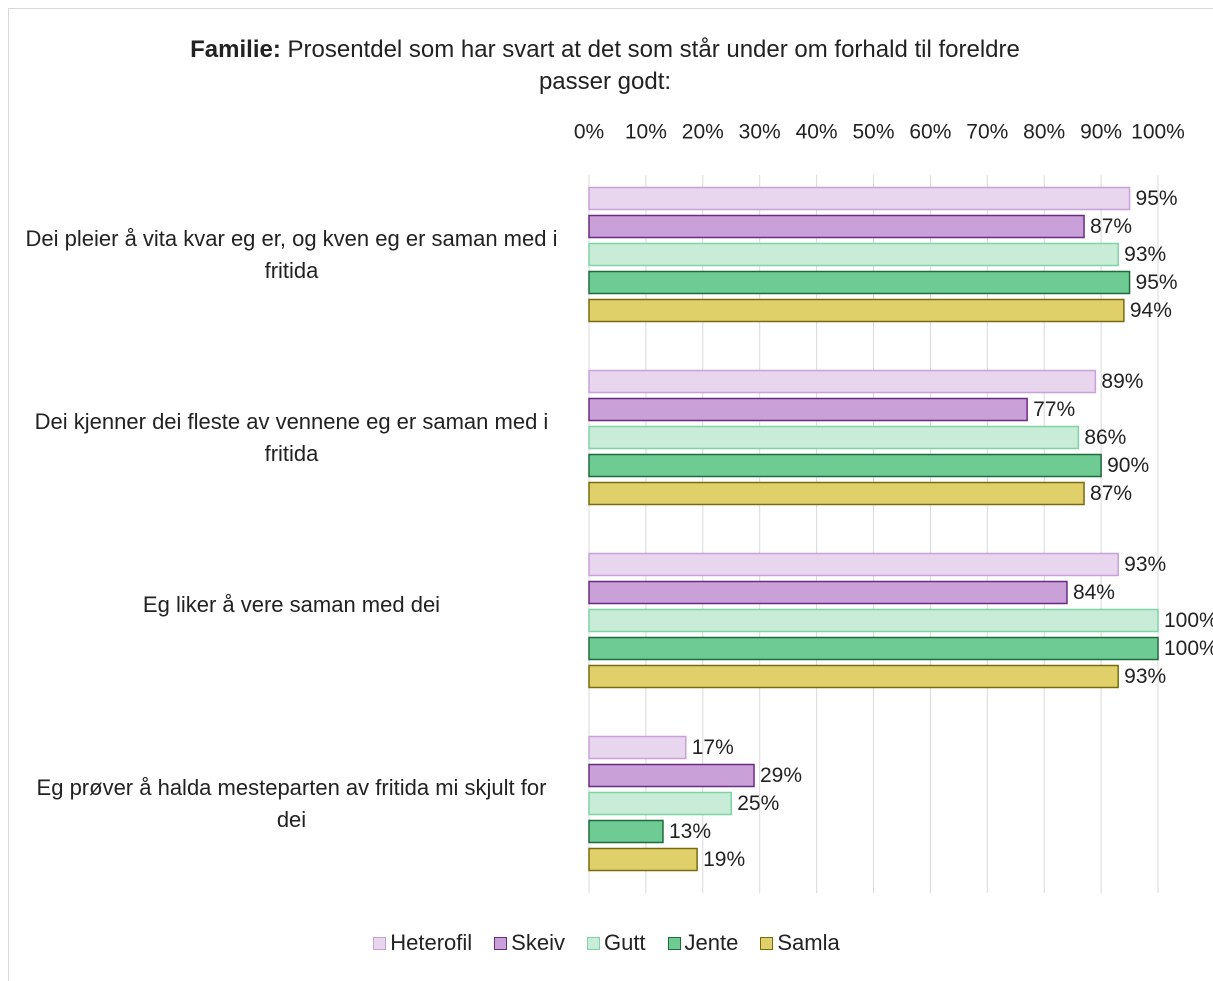 The image size is (1213, 981). I want to click on x-tick-label: 100%, so click(1158, 132).